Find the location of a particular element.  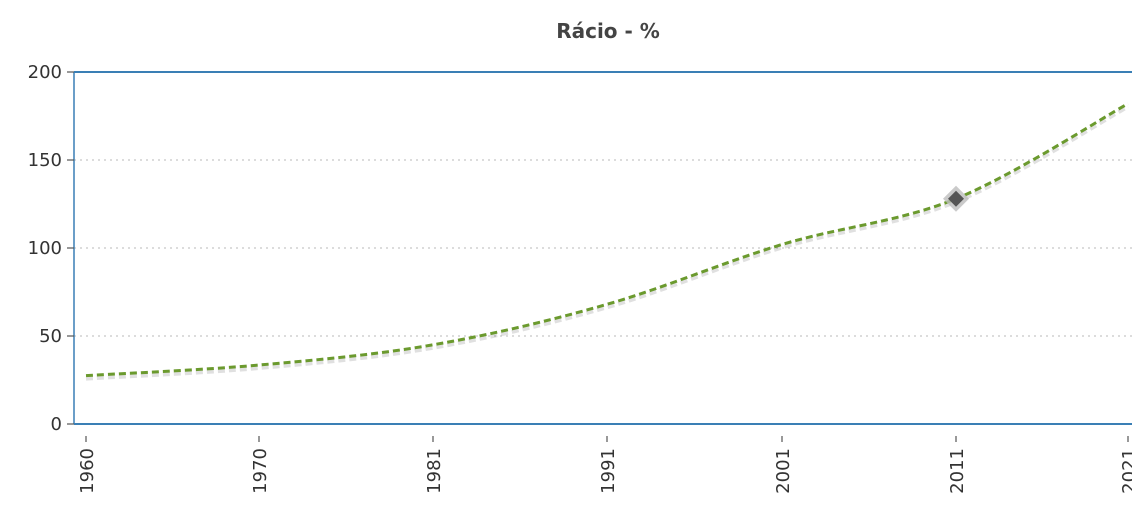

y-axis-ticks: 0 50 100 150 200 is located at coordinates (51, 248).